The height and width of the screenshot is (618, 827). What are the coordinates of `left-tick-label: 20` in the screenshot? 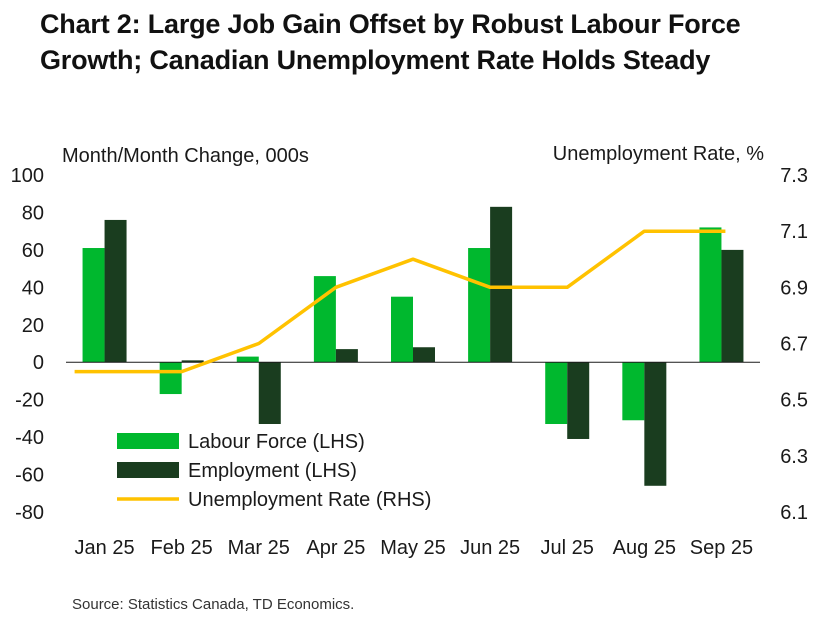 It's located at (33, 326).